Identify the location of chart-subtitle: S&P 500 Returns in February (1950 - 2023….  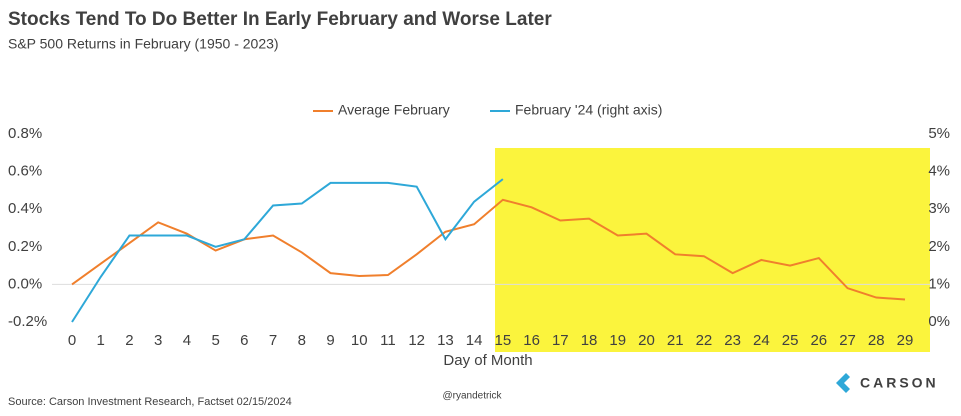
(143, 44).